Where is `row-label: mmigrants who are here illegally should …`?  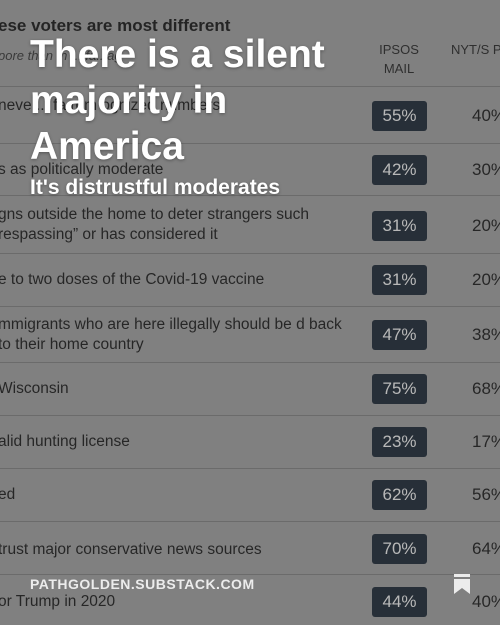
row-label: mmigrants who are here illegally should … is located at coordinates (171, 334).